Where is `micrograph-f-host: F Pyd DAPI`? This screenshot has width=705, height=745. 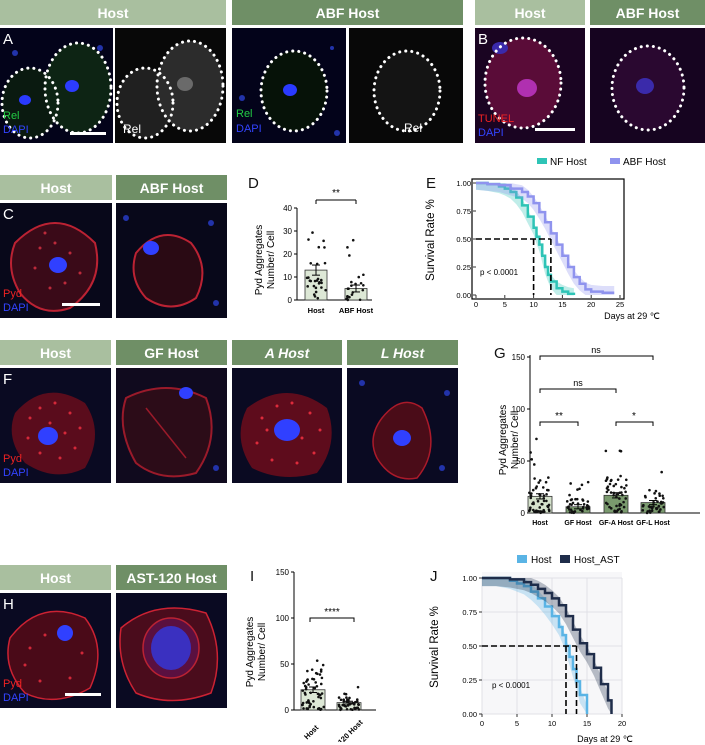
micrograph-f-host: F Pyd DAPI is located at coordinates (55, 425).